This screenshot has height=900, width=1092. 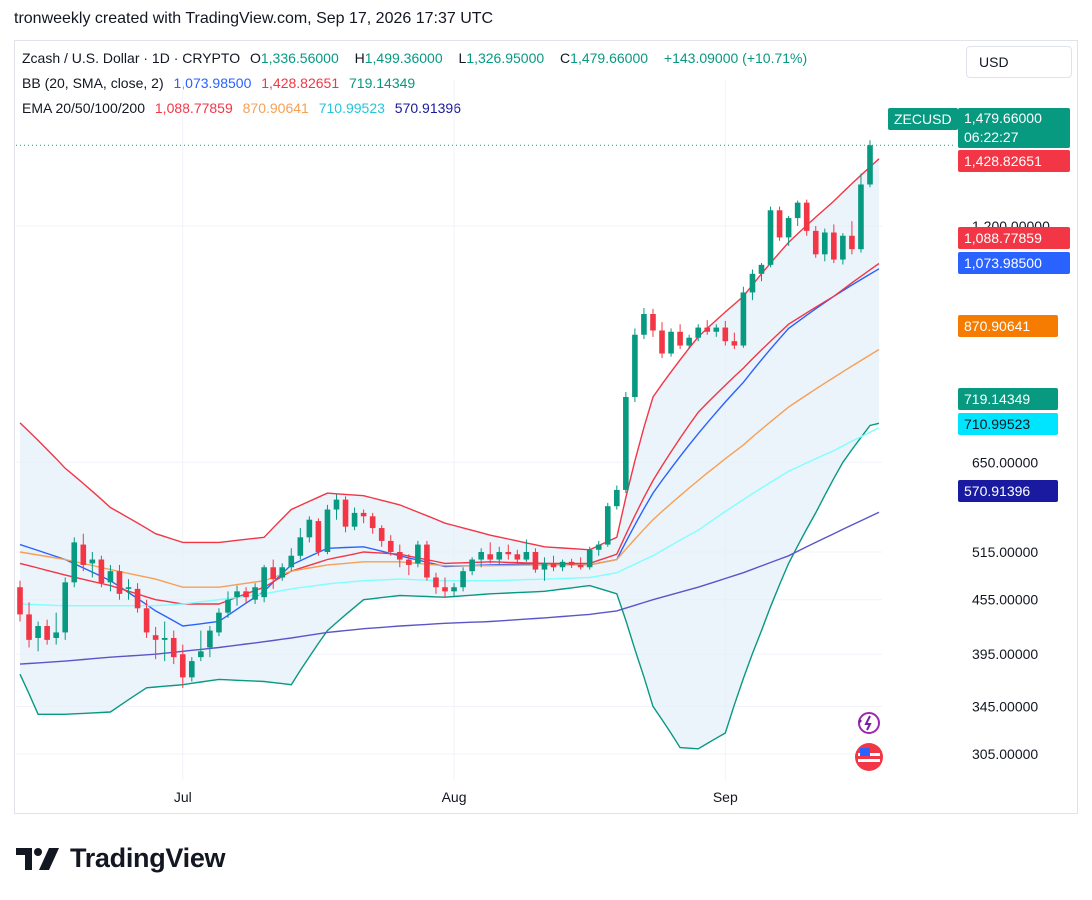 What do you see at coordinates (462, 58) in the screenshot?
I see `low-label: L` at bounding box center [462, 58].